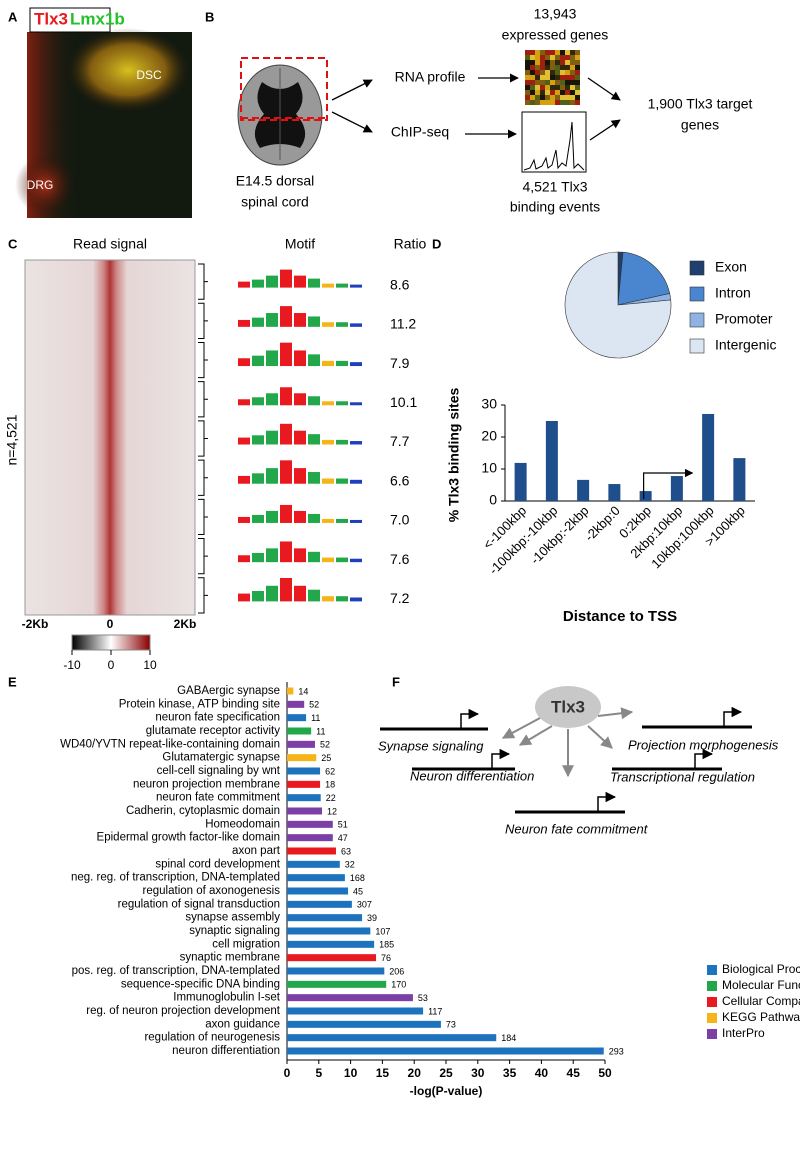 The image size is (800, 1163). What do you see at coordinates (431, 745) in the screenshot?
I see `target-label: Synapse signaling` at bounding box center [431, 745].